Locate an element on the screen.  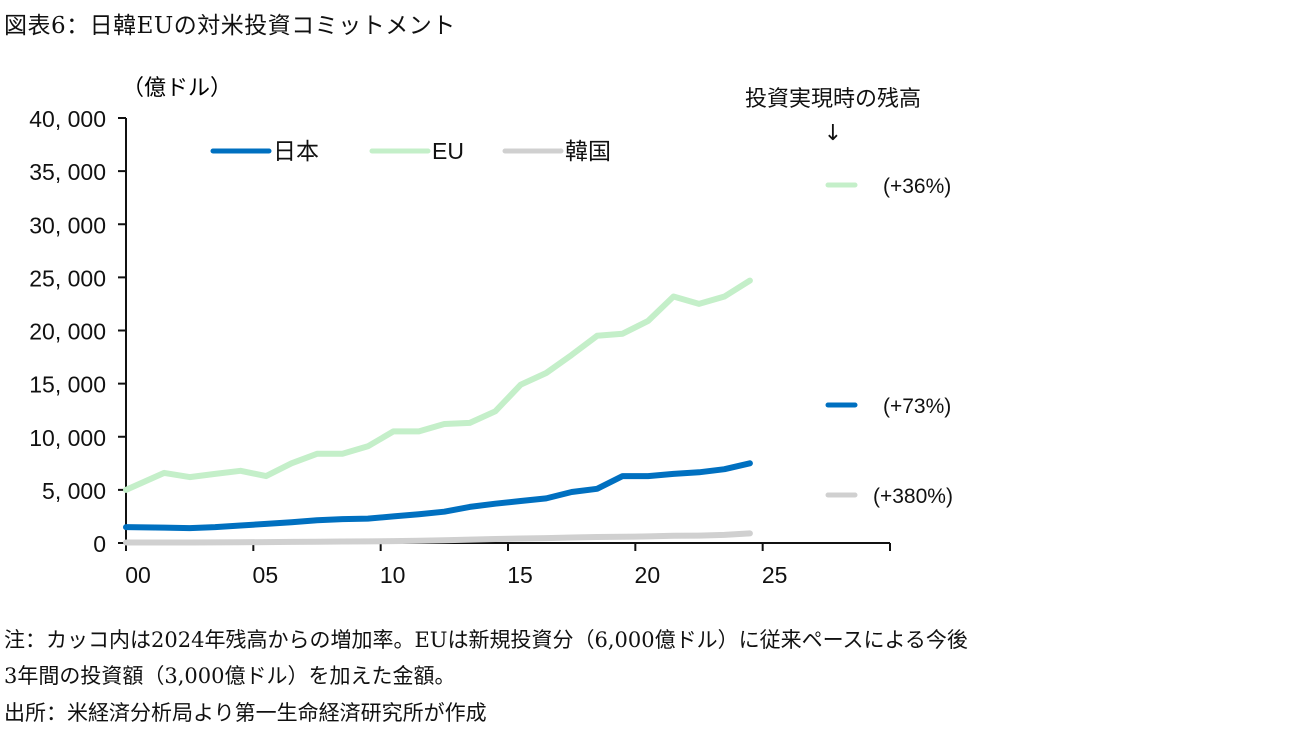
legend-label-korea: 韓国 is located at coordinates (588, 151).